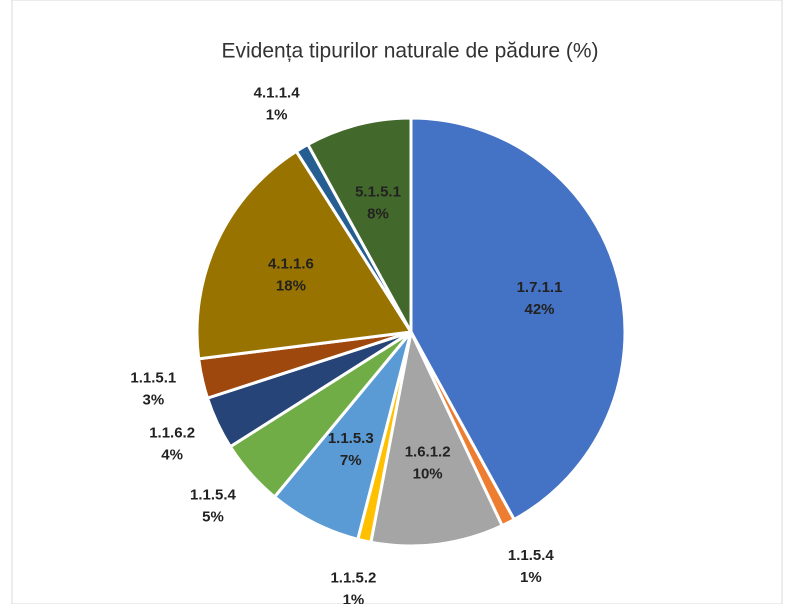 The width and height of the screenshot is (796, 604). Describe the element at coordinates (172, 454) in the screenshot. I see `slice-value-label: 4%` at that location.